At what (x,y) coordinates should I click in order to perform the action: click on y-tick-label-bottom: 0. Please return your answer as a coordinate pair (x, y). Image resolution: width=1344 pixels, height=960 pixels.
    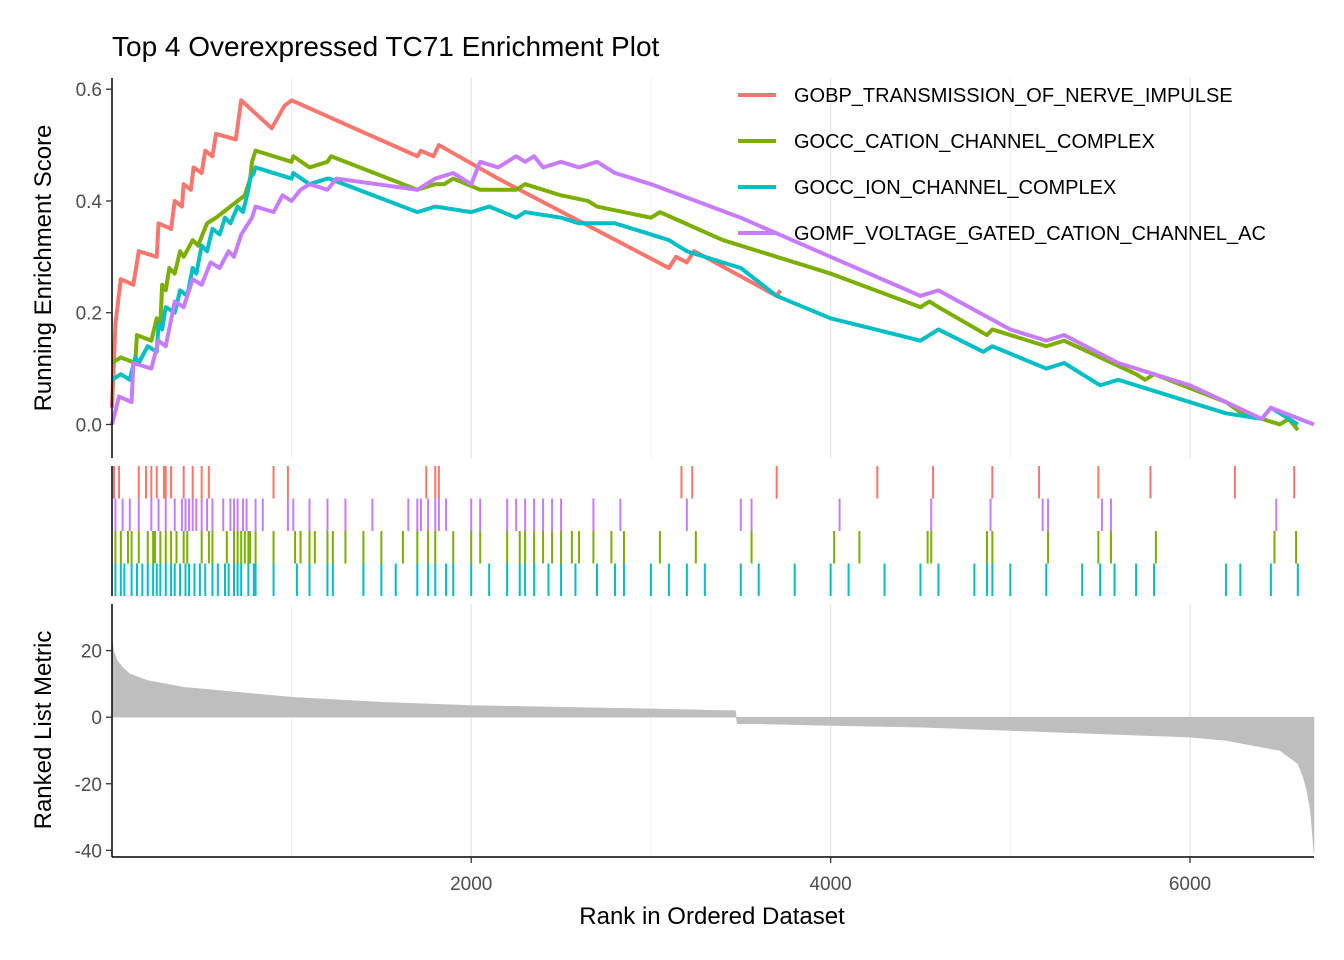
    Looking at the image, I should click on (96, 718).